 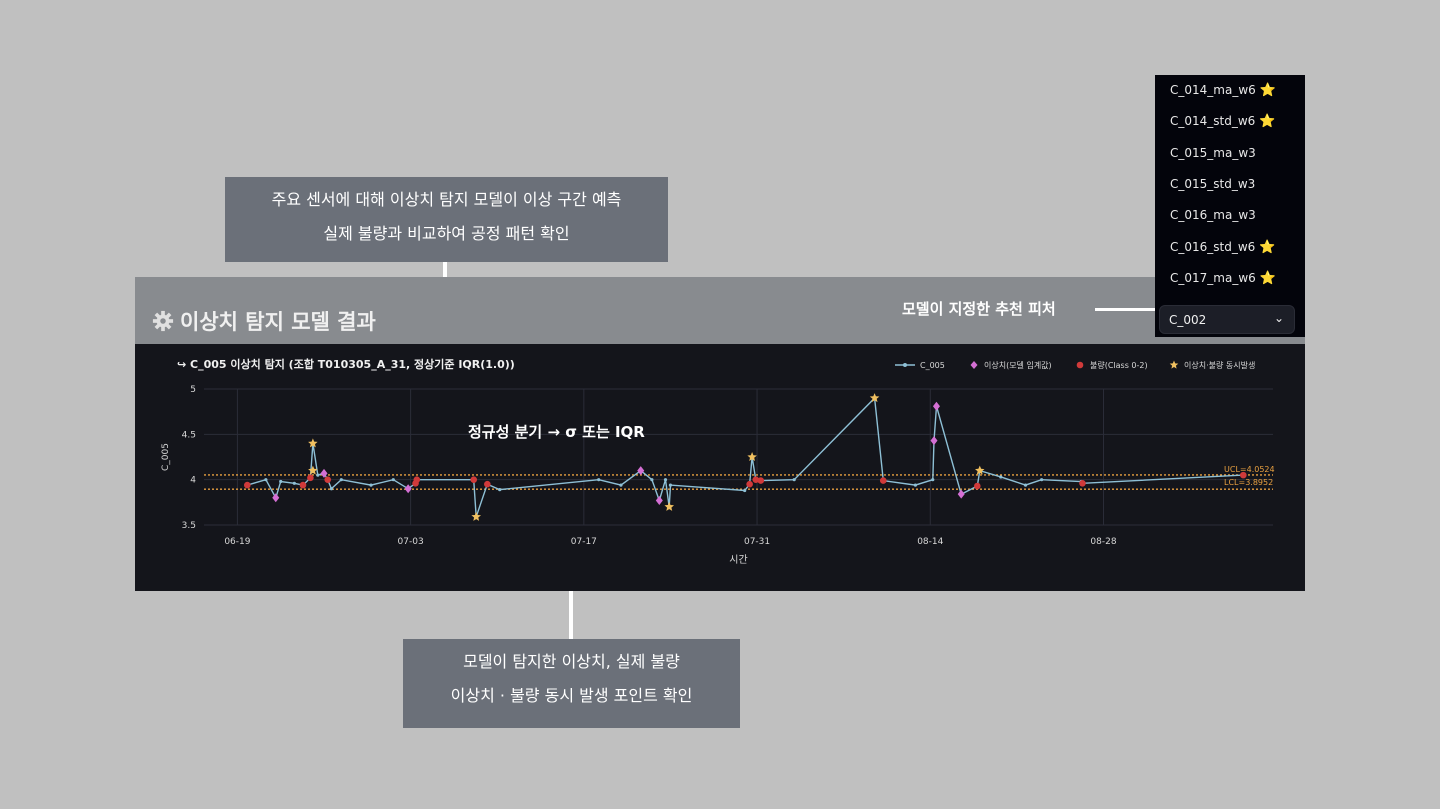 I want to click on legend-circle-marker, so click(x=1080, y=365).